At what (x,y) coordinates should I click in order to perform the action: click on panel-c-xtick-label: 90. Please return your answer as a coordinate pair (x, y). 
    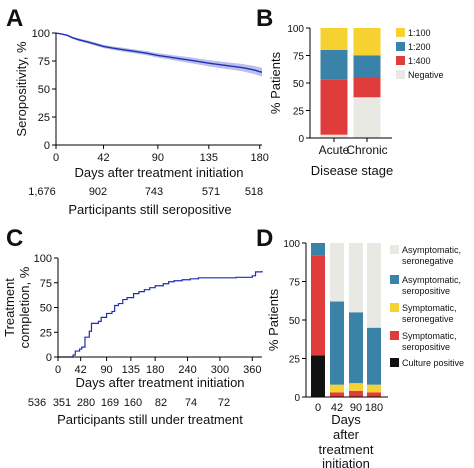
    Looking at the image, I should click on (106, 370).